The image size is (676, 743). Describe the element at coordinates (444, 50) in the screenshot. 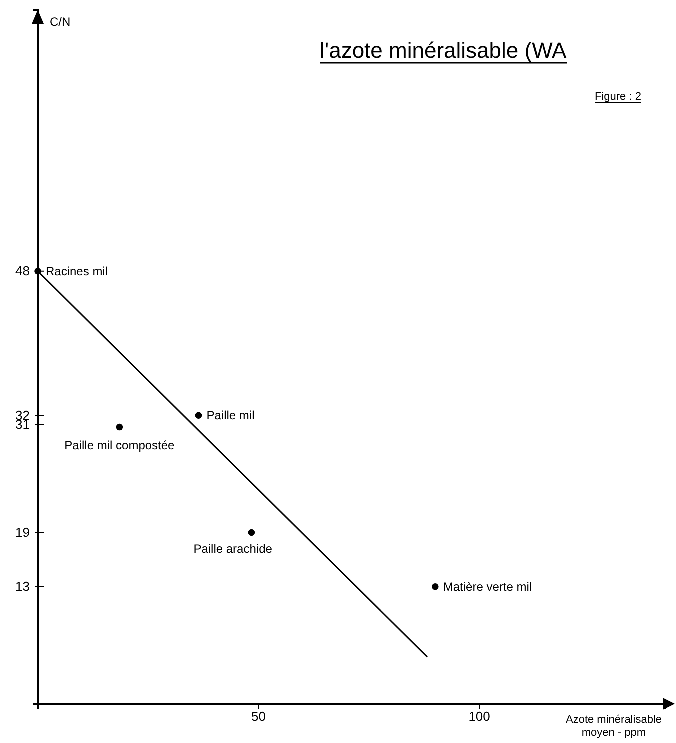

I see `text: l'azote minéralisable (WA` at that location.